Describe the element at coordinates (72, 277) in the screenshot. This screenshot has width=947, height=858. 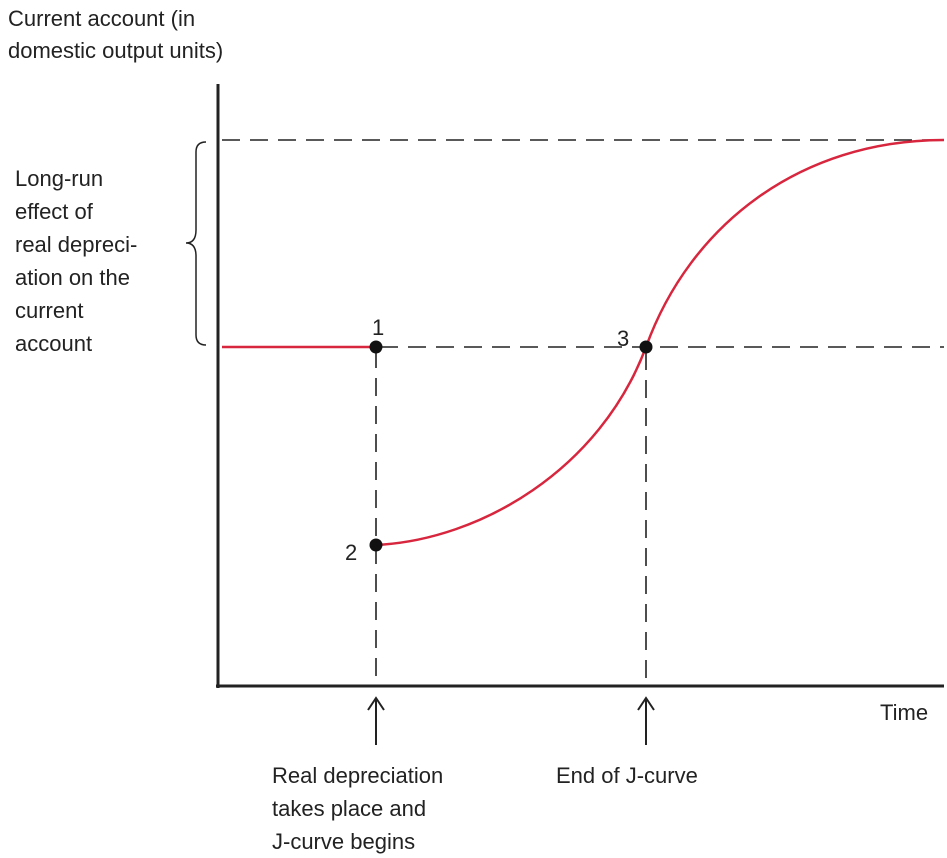
I see `brace-label: ation on the` at that location.